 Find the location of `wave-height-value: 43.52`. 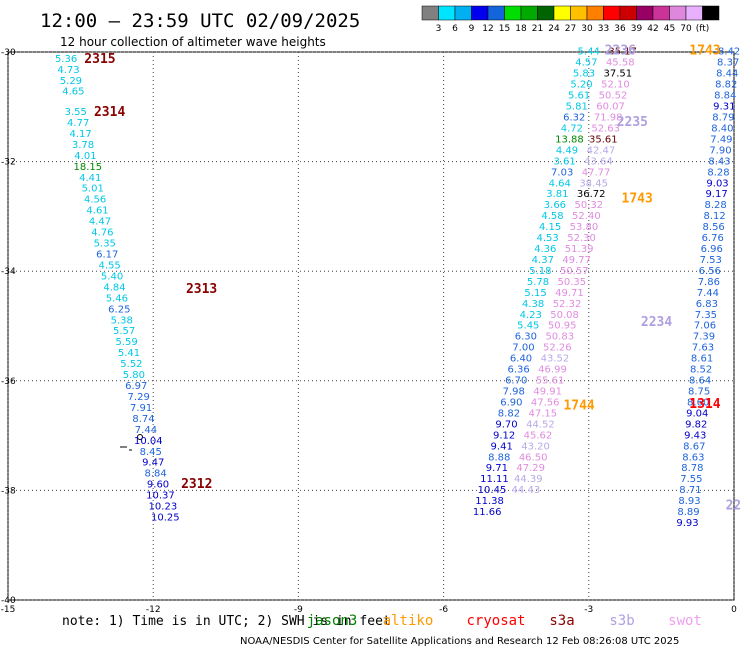

wave-height-value: 43.52 is located at coordinates (555, 359).